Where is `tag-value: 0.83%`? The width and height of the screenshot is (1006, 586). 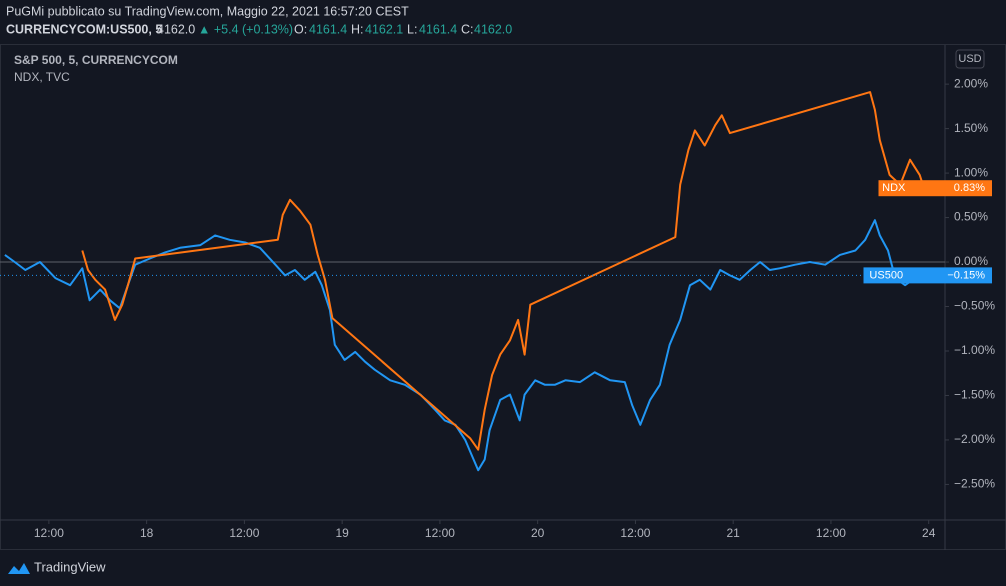
tag-value: 0.83% is located at coordinates (969, 188).